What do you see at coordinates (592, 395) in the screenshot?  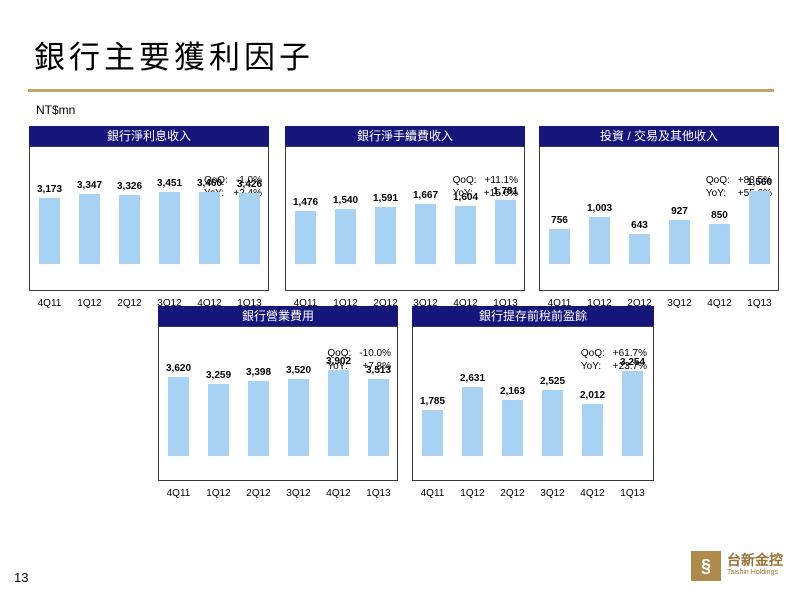 I see `data-label: 2,012` at bounding box center [592, 395].